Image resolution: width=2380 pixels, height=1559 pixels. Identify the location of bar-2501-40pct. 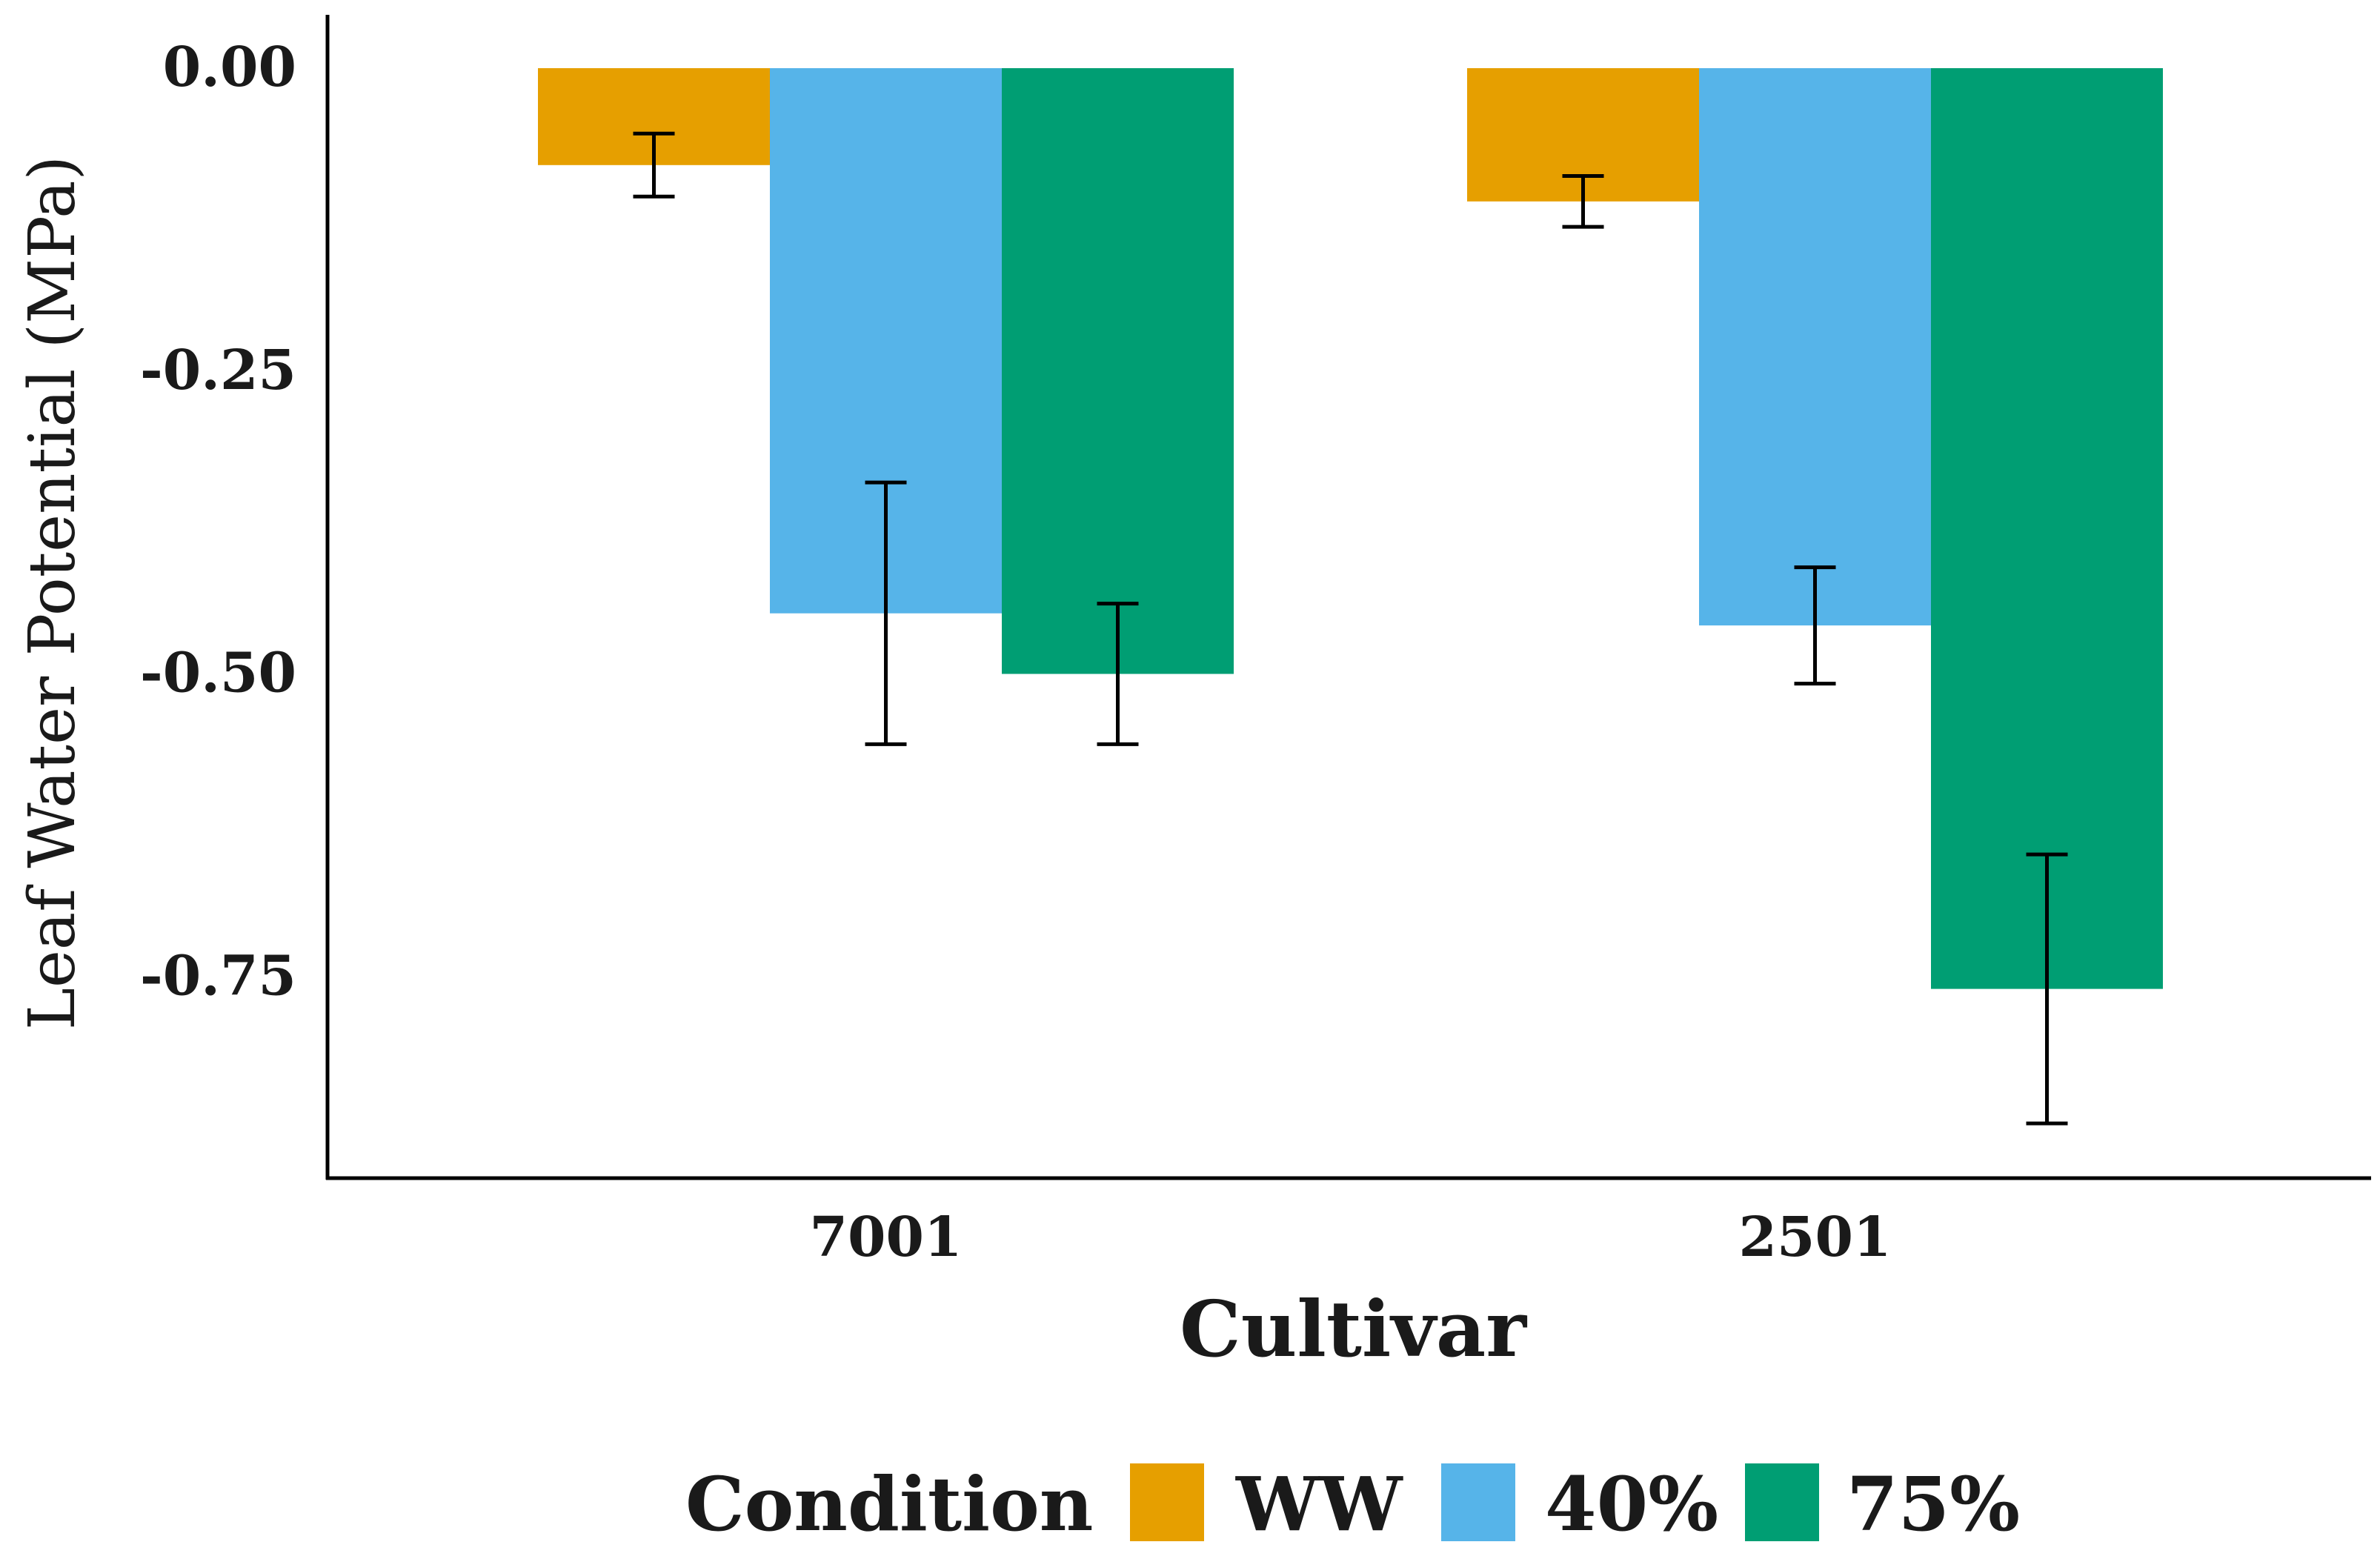
(1815, 347).